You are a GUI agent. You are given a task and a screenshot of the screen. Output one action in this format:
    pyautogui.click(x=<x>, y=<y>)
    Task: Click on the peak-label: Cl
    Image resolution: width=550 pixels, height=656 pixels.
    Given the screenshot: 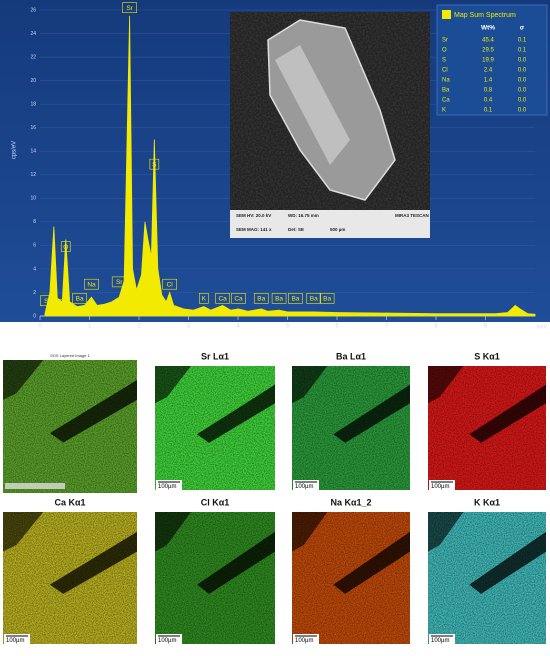 What is the action you would take?
    pyautogui.click(x=170, y=284)
    